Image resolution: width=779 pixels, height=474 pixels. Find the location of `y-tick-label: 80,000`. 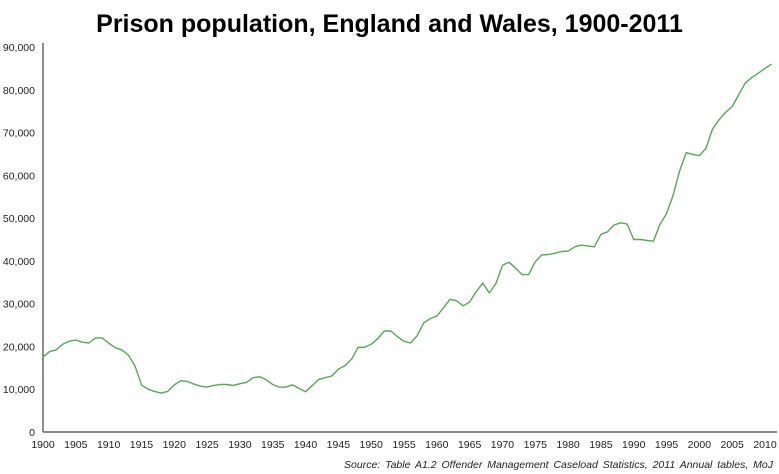

y-tick-label: 80,000 is located at coordinates (19, 91).